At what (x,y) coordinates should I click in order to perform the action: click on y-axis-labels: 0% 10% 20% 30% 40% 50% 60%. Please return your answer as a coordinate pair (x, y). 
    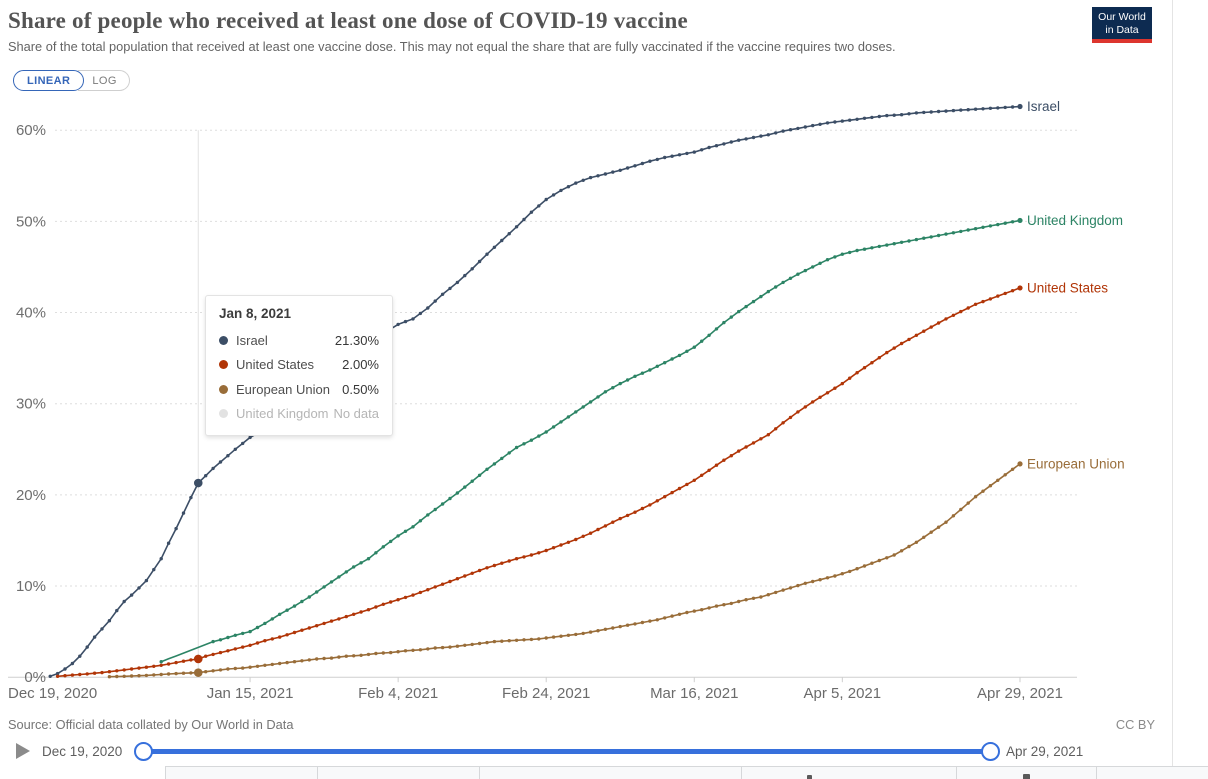
    Looking at the image, I should click on (31, 404).